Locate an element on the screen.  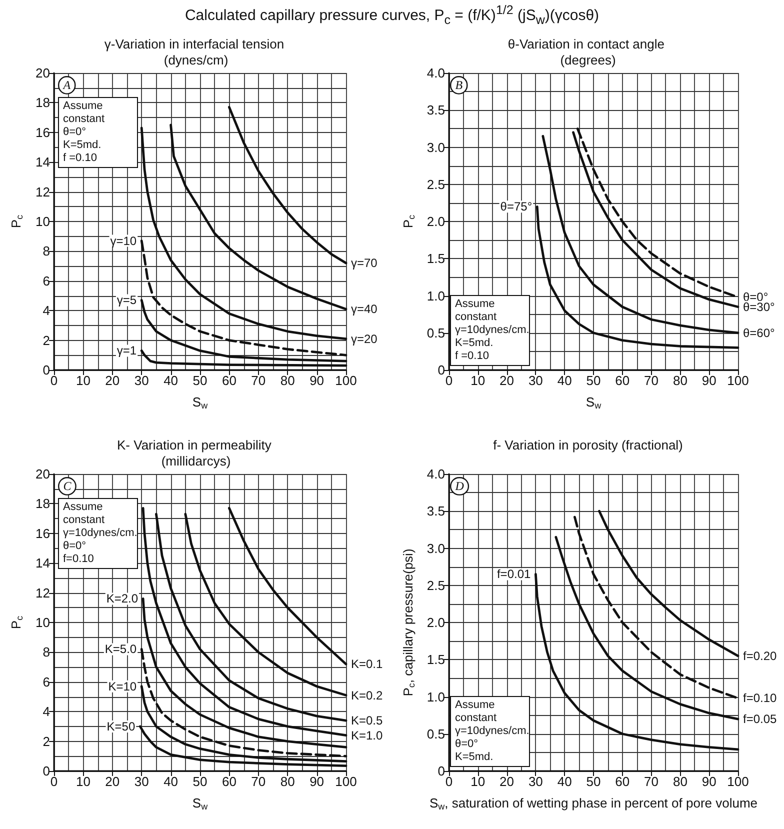
y-tick-label: 16 is located at coordinates (43, 533).